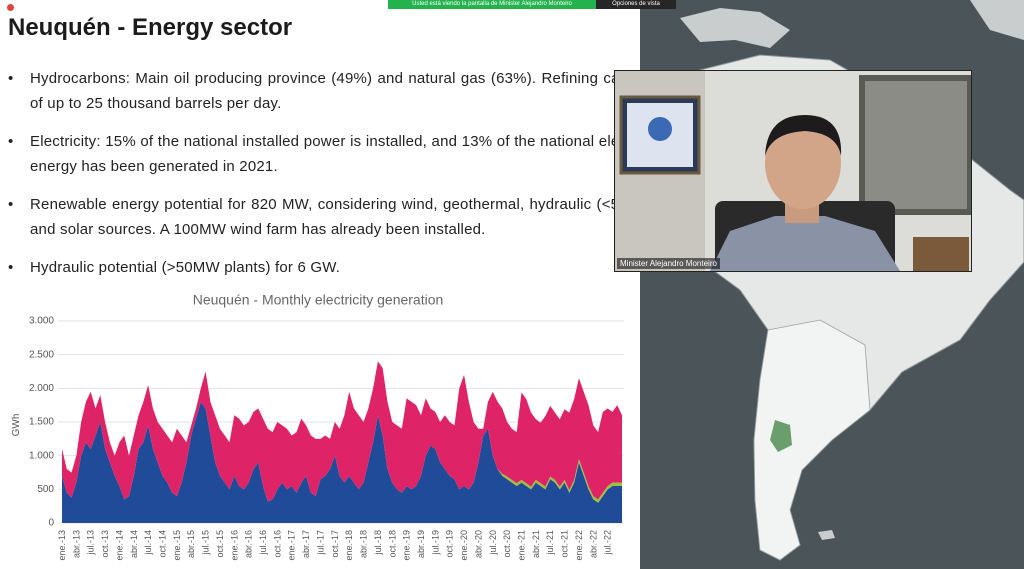  What do you see at coordinates (916, 145) in the screenshot?
I see `picture` at bounding box center [916, 145].